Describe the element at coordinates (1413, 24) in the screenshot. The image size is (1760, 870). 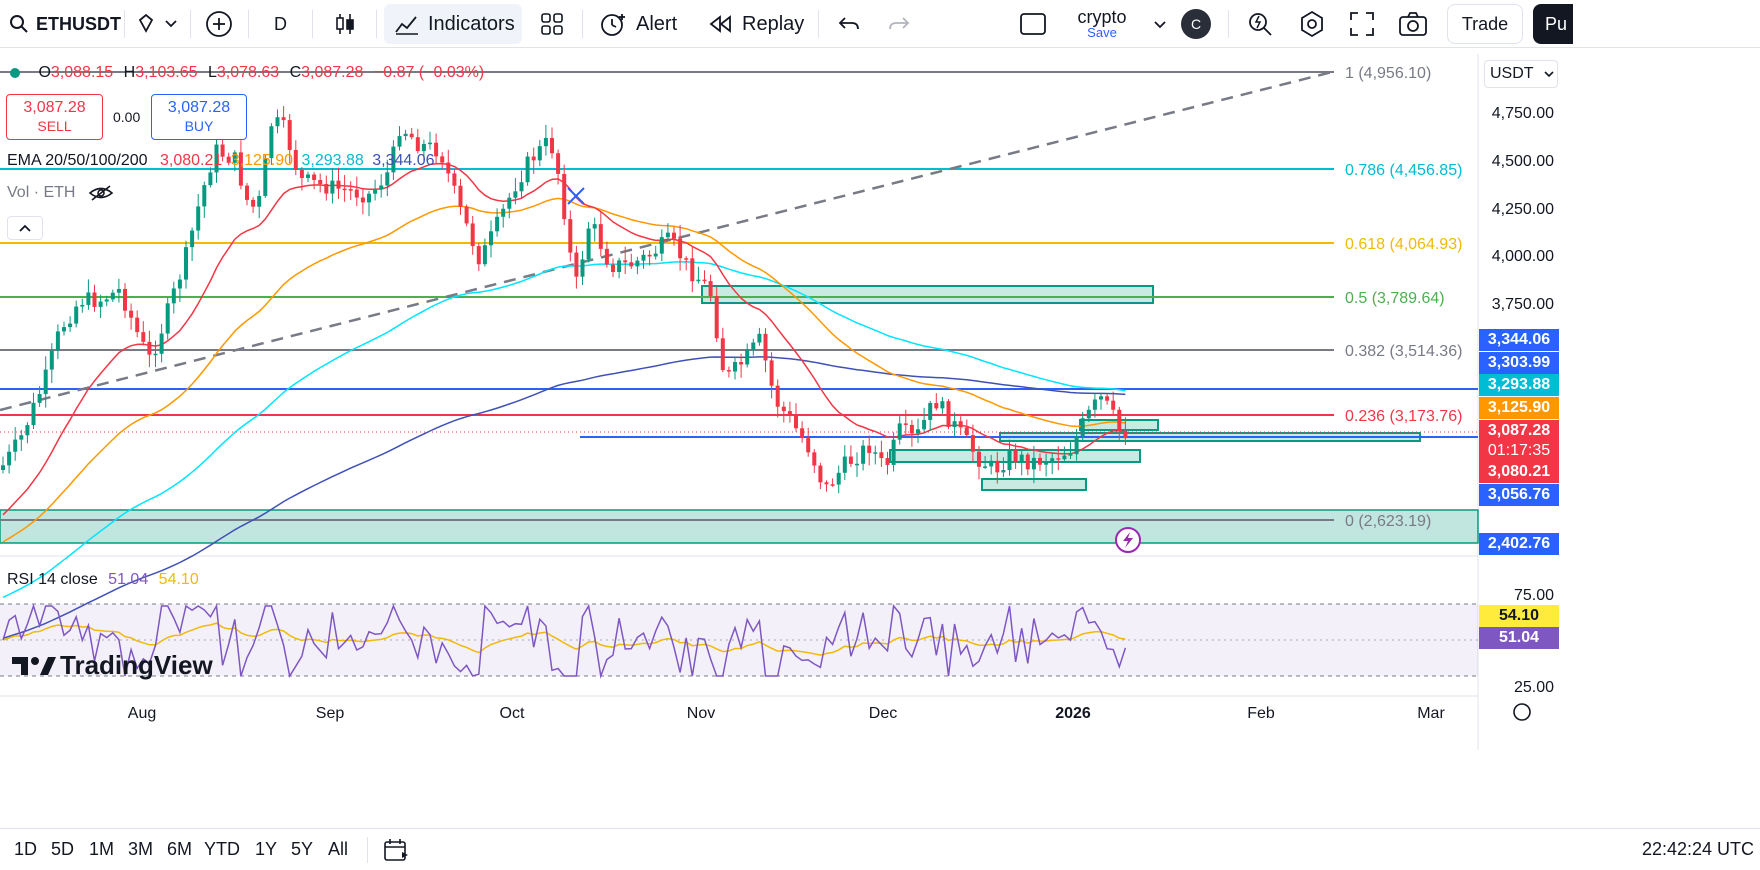
I see `snapshot-button` at that location.